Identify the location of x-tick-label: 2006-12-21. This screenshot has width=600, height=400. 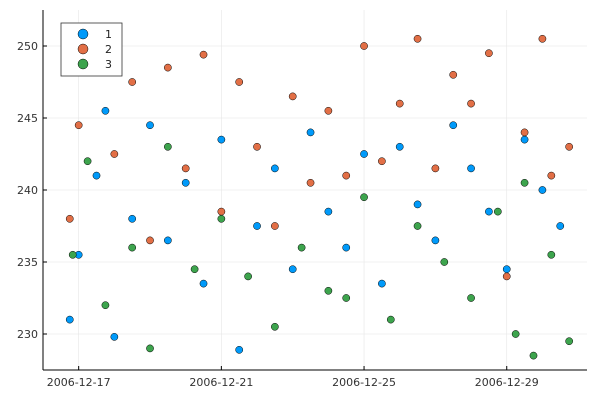
(221, 382).